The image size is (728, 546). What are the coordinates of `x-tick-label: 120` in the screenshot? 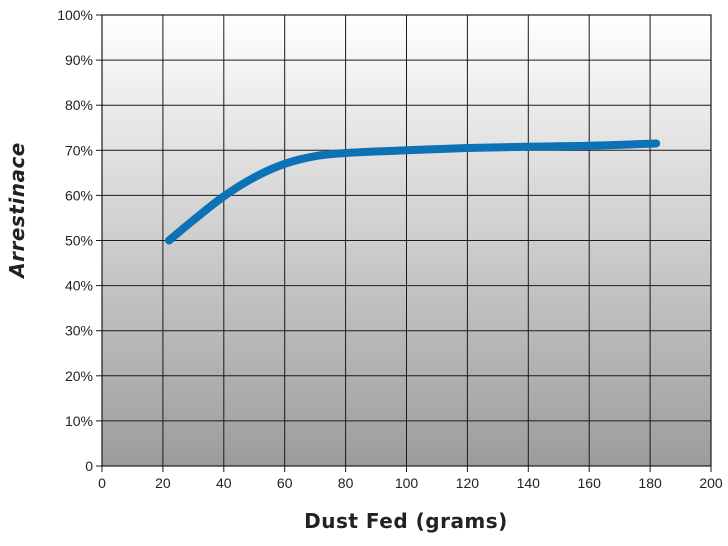 It's located at (468, 483).